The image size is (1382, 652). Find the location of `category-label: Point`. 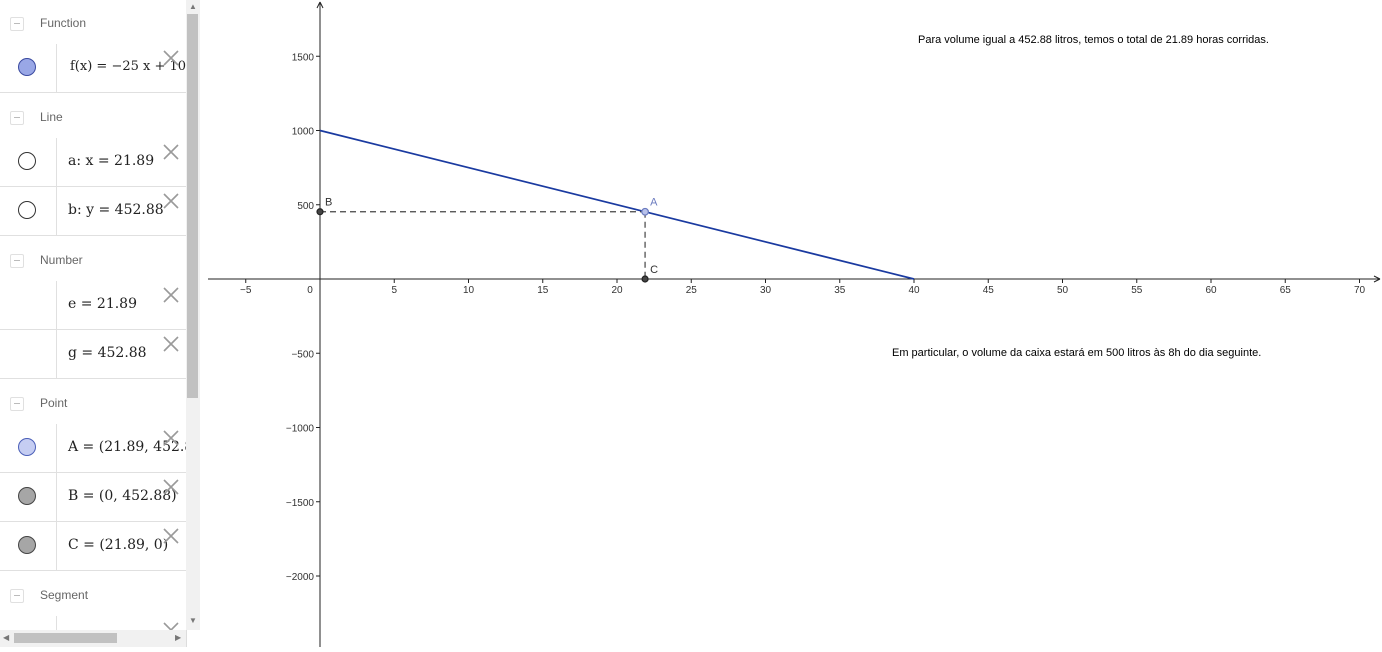

category-label: Point is located at coordinates (54, 403).